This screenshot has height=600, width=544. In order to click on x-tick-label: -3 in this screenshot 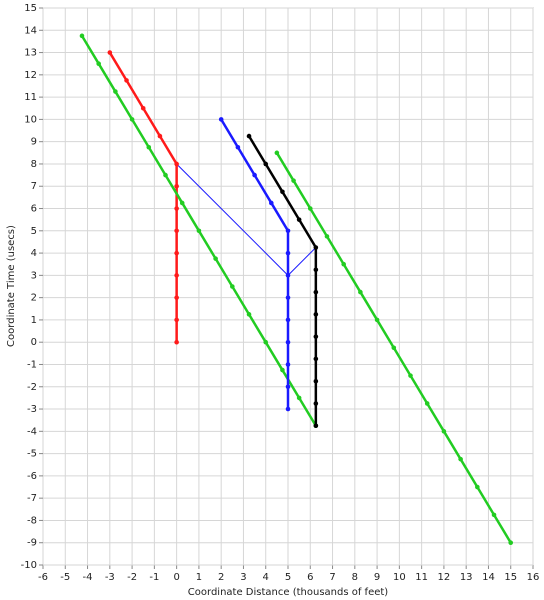, I will do `click(110, 577)`.